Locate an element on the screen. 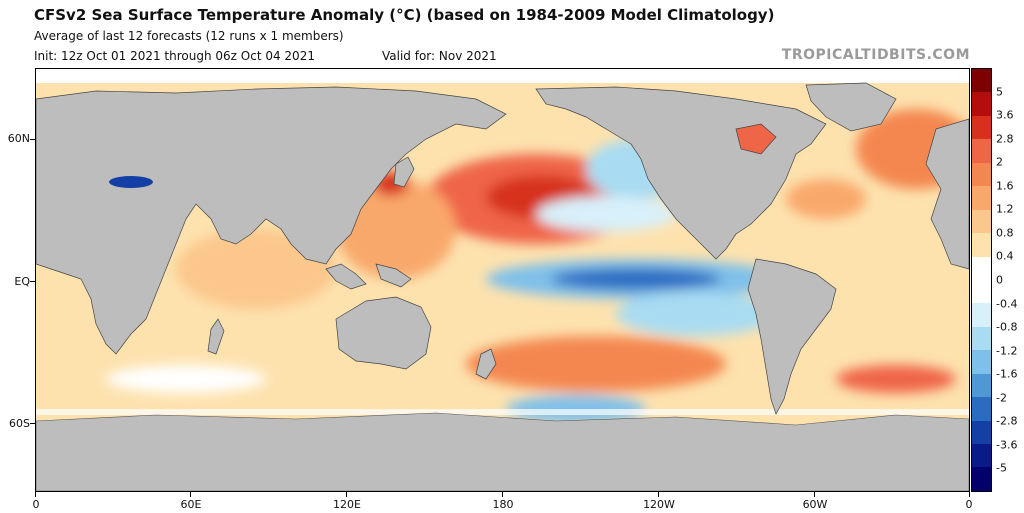 This screenshot has width=1024, height=513. colorbar-label: -0.8 is located at coordinates (1007, 327).